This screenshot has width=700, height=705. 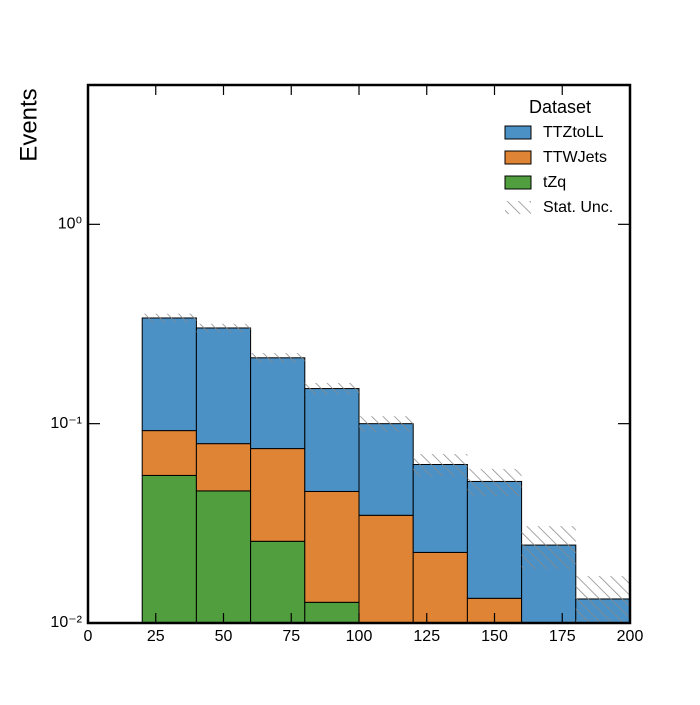 I want to click on legend-label: TTZtoLL, so click(x=573, y=132).